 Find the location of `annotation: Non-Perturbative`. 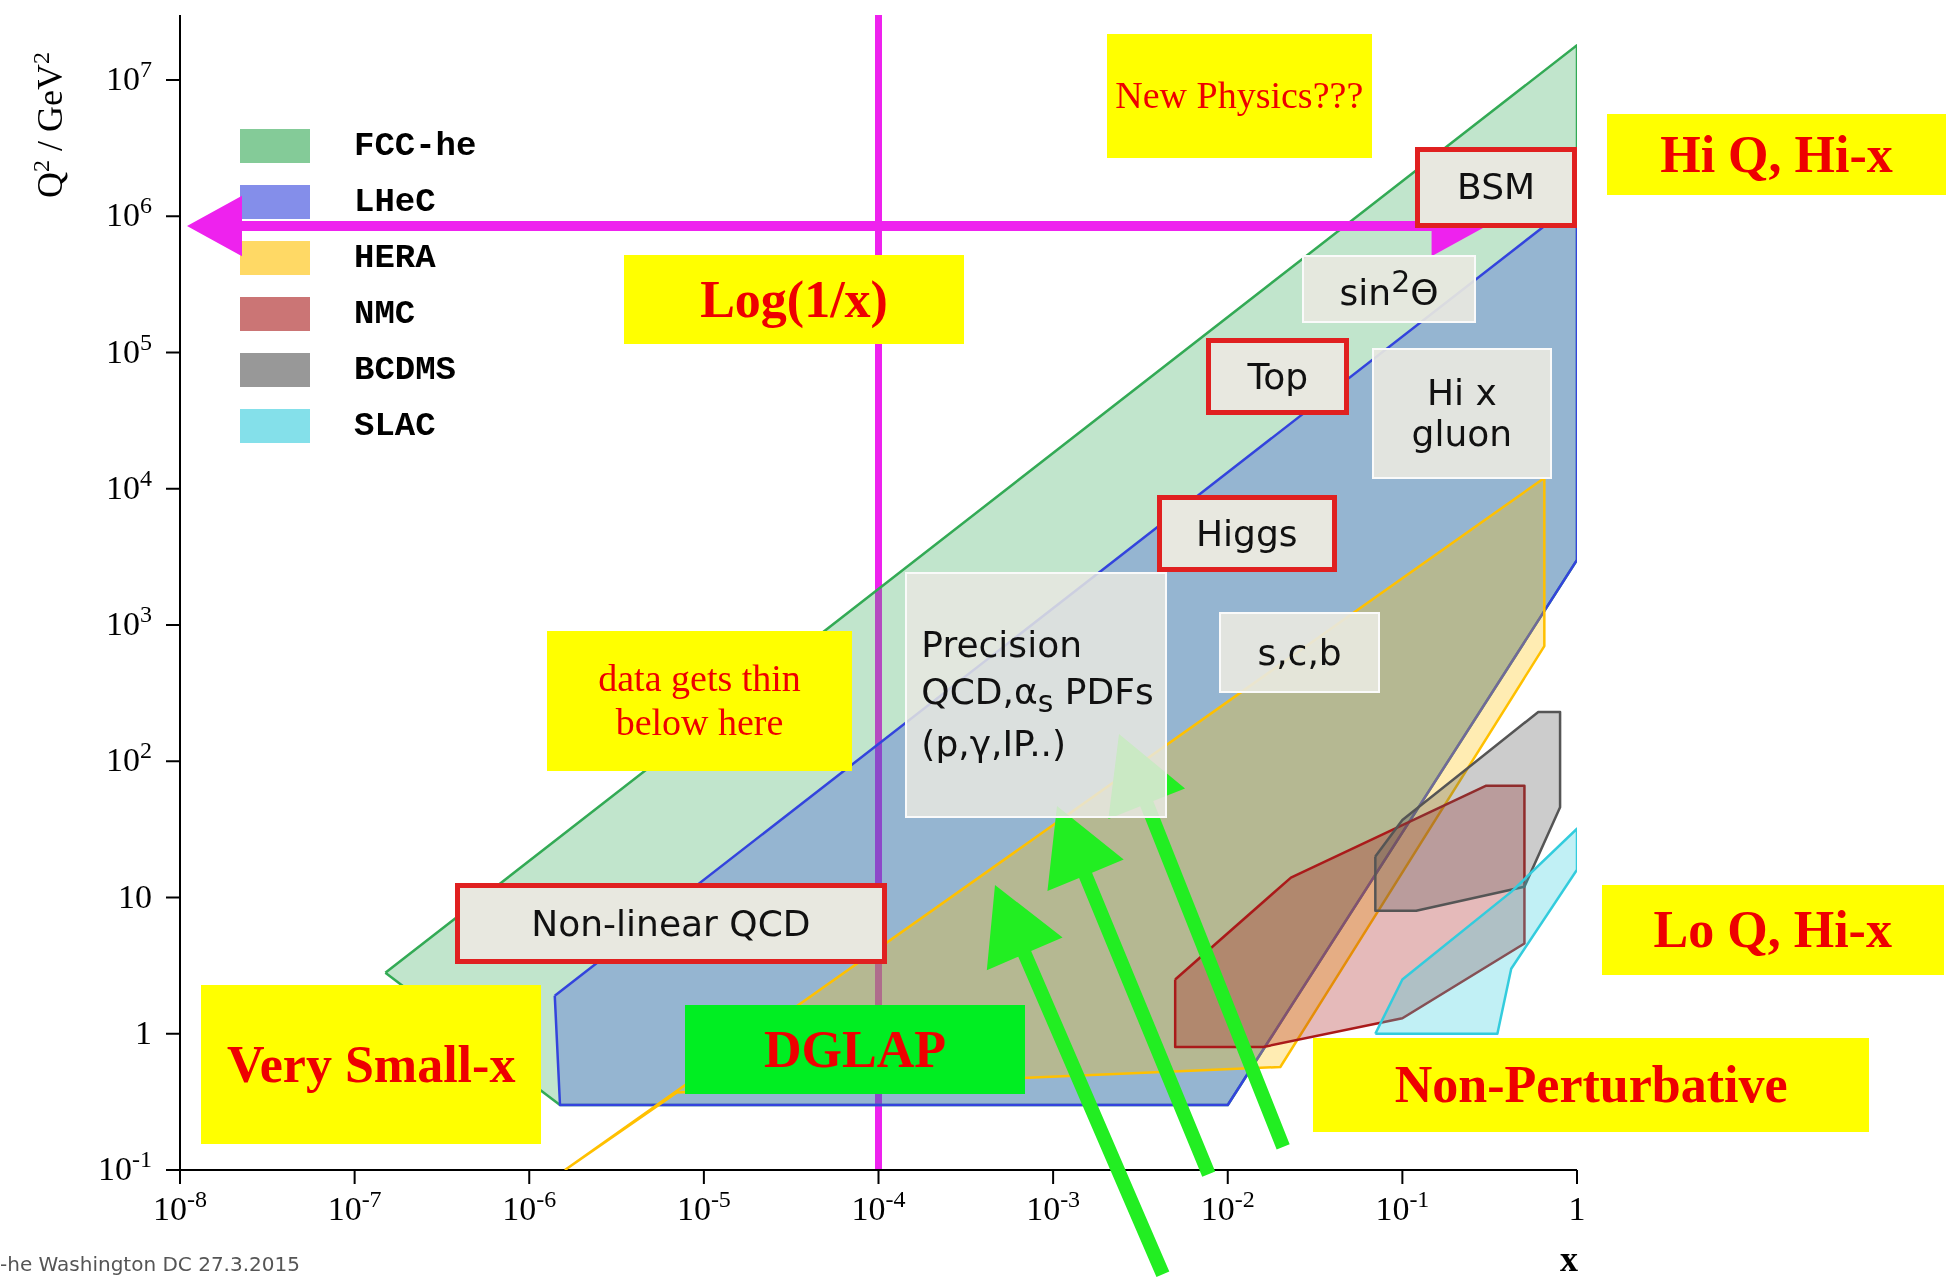

annotation: Non-Perturbative is located at coordinates (1591, 1085).